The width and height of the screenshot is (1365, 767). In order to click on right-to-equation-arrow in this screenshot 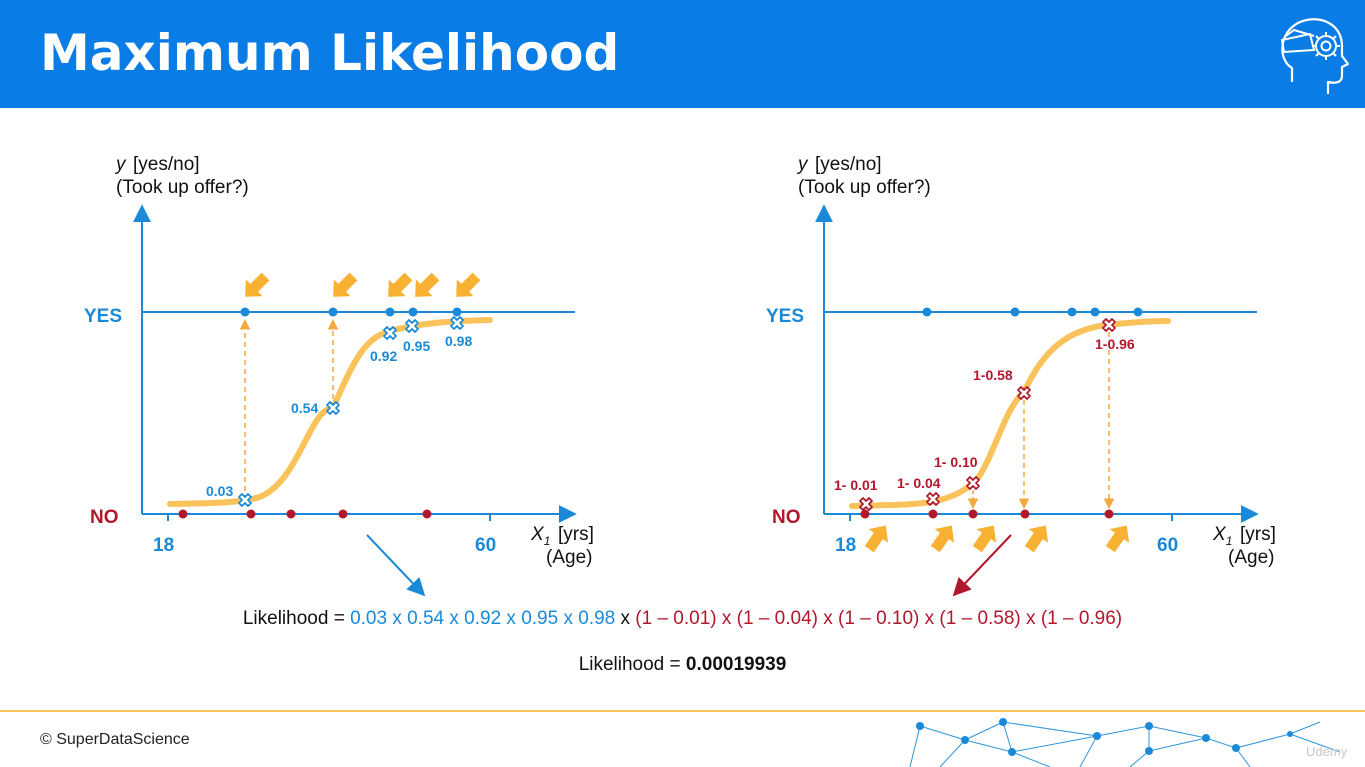, I will do `click(982, 565)`.